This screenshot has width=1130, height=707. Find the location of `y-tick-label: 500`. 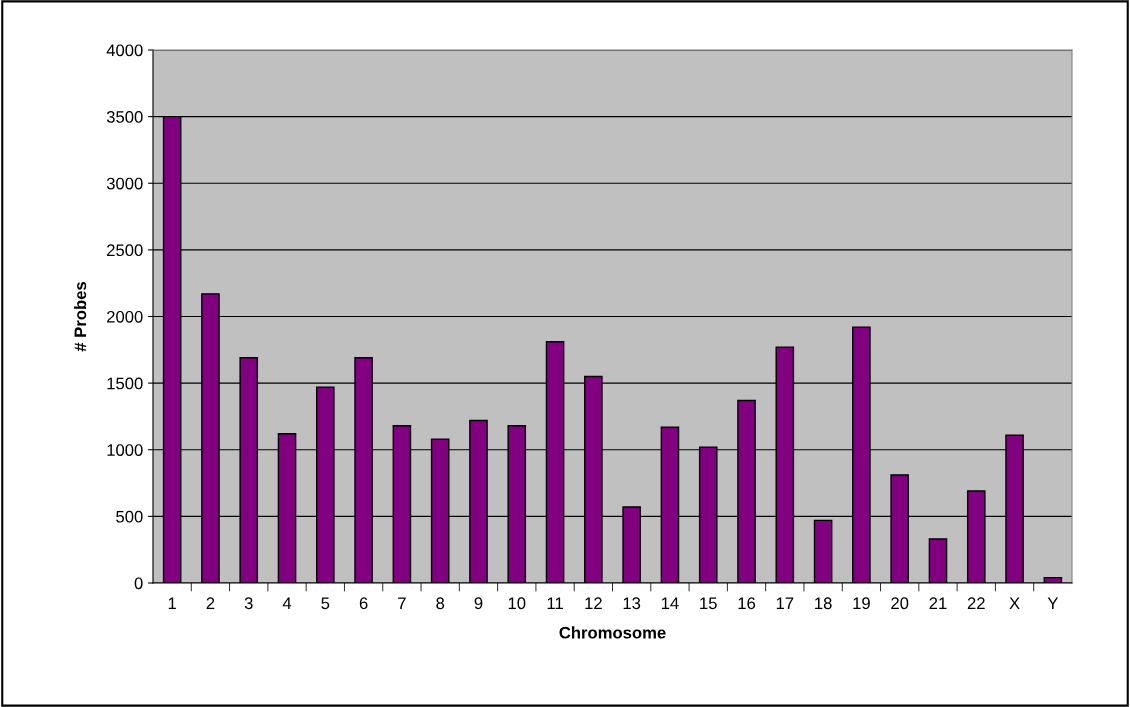

y-tick-label: 500 is located at coordinates (129, 516).